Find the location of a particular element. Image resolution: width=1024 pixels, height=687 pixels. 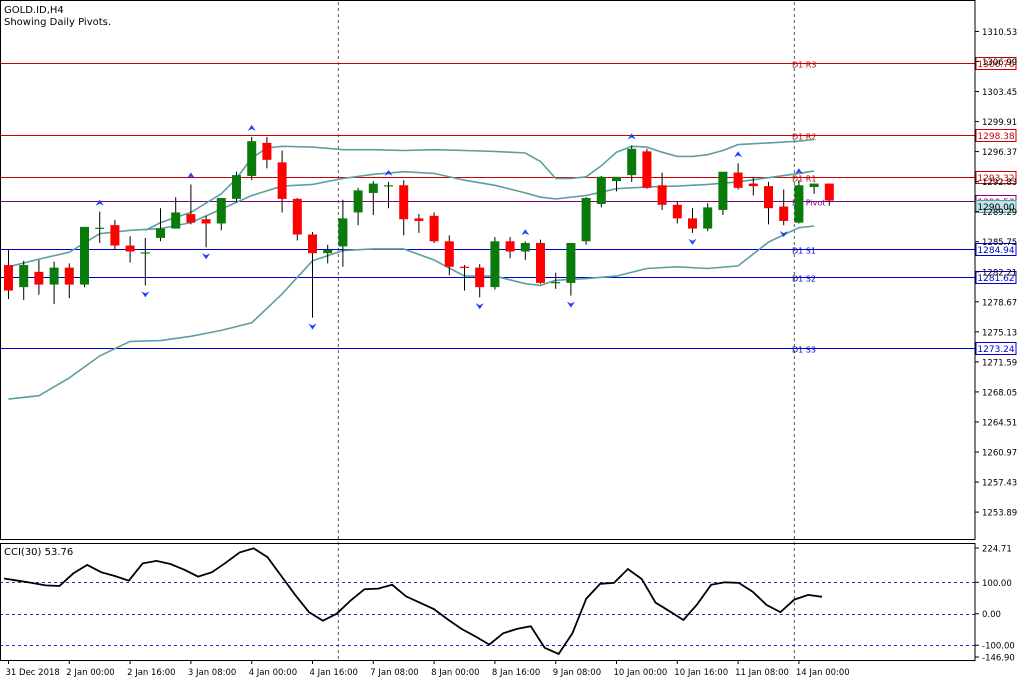

cci-line is located at coordinates (413, 601).